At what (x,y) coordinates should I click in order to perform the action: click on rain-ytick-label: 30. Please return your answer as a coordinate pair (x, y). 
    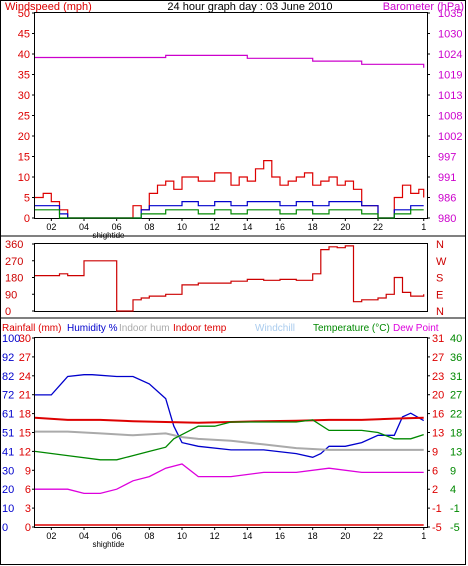
    Looking at the image, I should click on (25, 339).